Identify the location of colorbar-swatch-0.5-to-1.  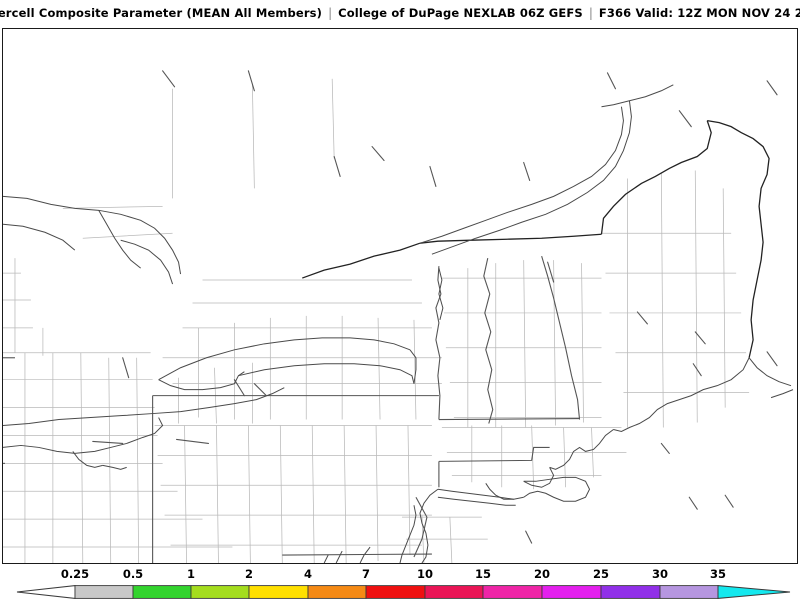
(162, 592).